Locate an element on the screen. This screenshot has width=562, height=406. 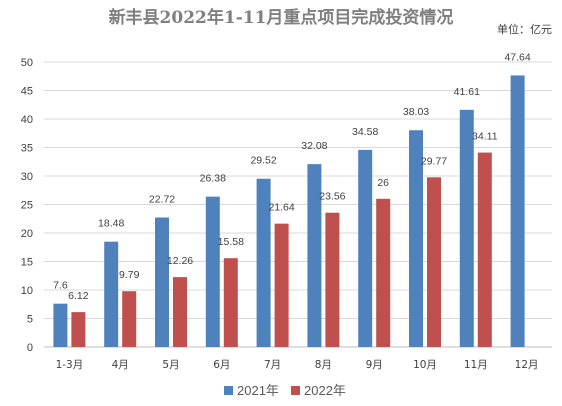
data-label: 26.38 is located at coordinates (213, 179).